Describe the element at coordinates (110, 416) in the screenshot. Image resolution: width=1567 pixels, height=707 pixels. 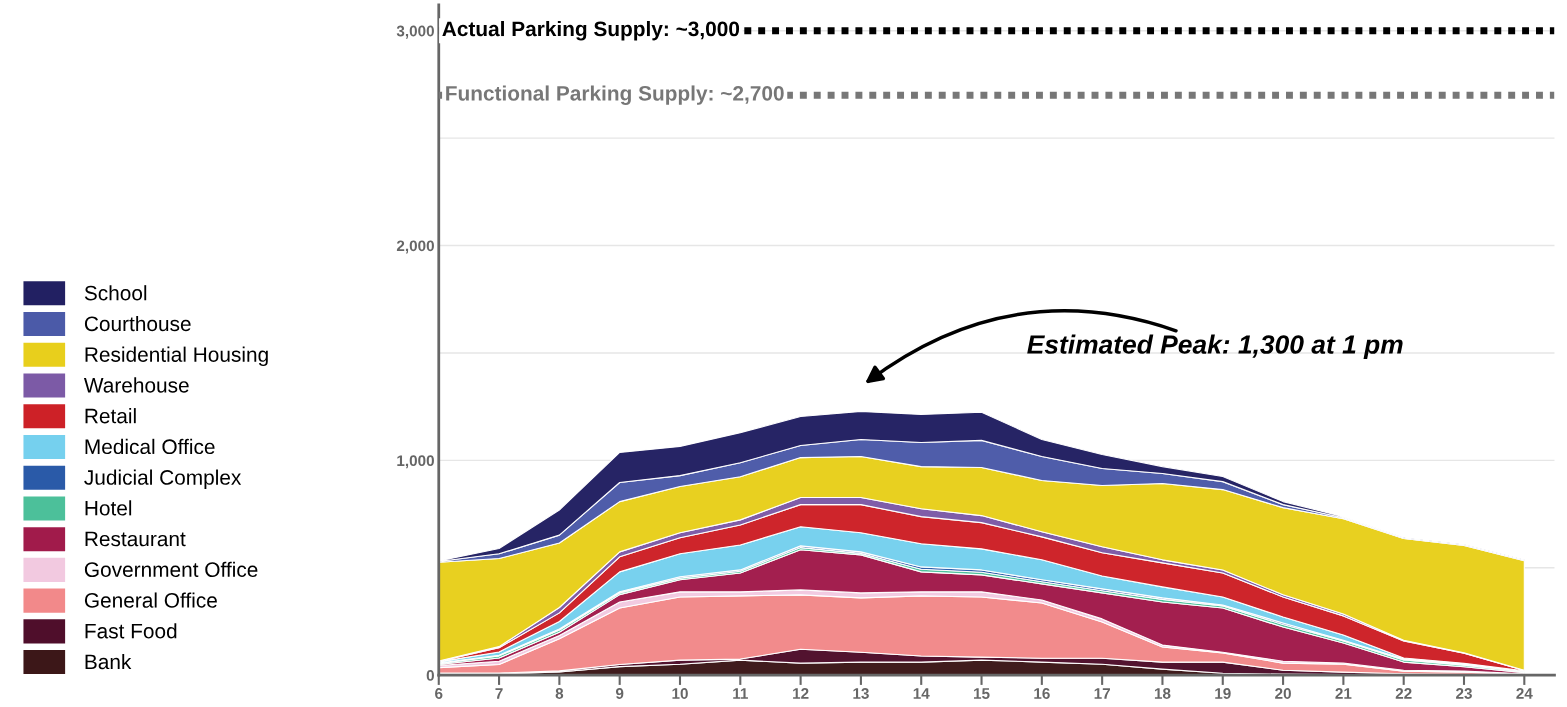
I see `legend-label: Retail` at that location.